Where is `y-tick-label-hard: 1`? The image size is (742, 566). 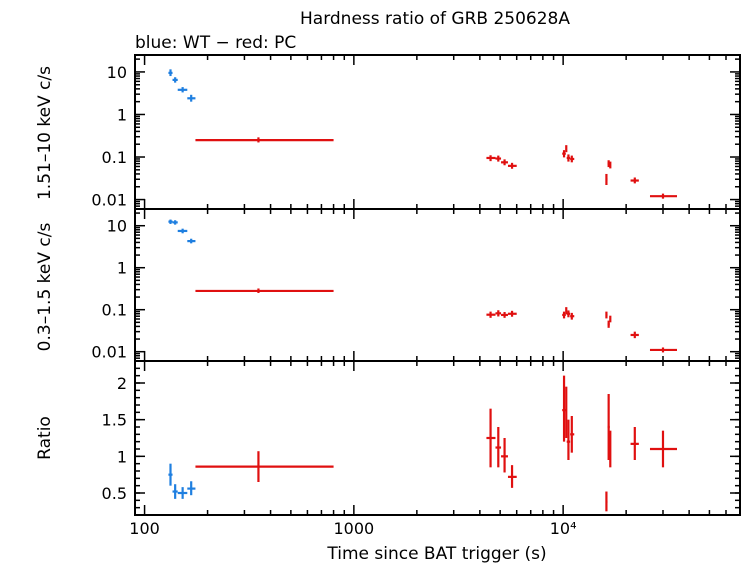 y-tick-label-hard: 1 is located at coordinates (122, 114).